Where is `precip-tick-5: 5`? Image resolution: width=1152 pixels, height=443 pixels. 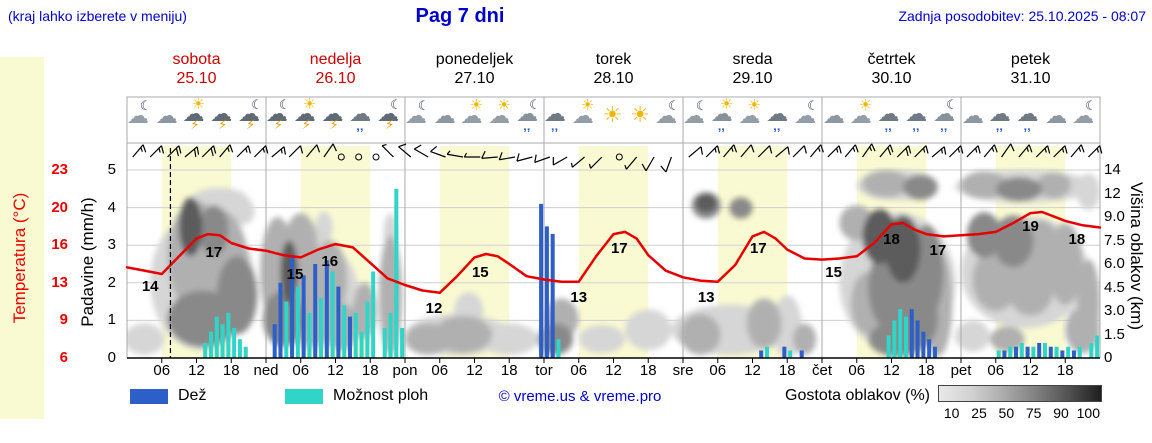 precip-tick-5: 5 is located at coordinates (111, 169).